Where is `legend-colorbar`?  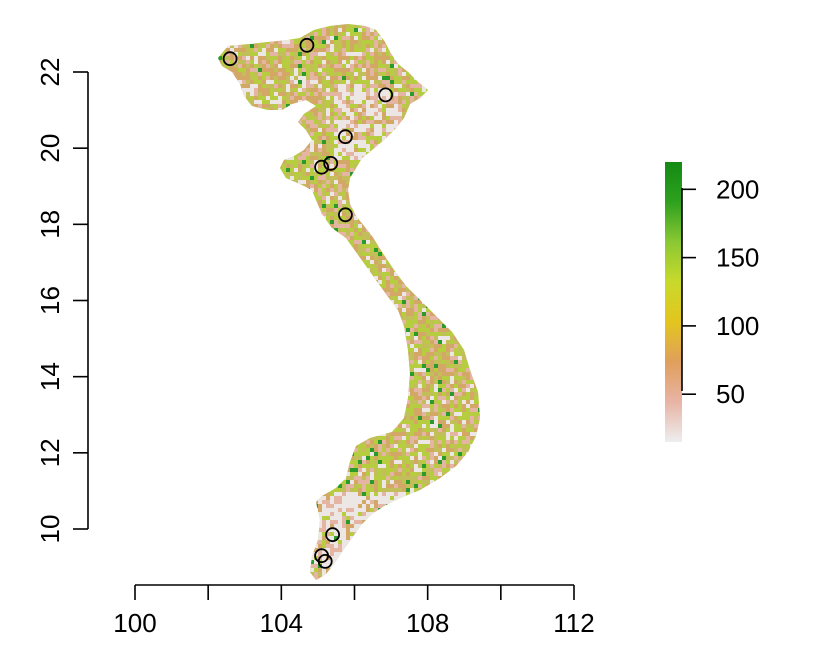
legend-colorbar is located at coordinates (673, 302).